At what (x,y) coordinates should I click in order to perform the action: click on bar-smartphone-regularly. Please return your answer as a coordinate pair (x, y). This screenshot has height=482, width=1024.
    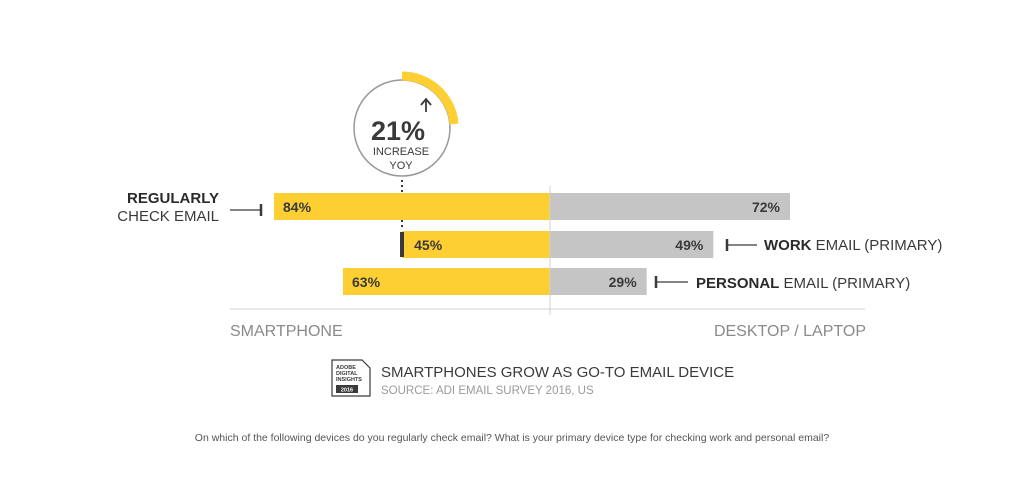
    Looking at the image, I should click on (412, 206).